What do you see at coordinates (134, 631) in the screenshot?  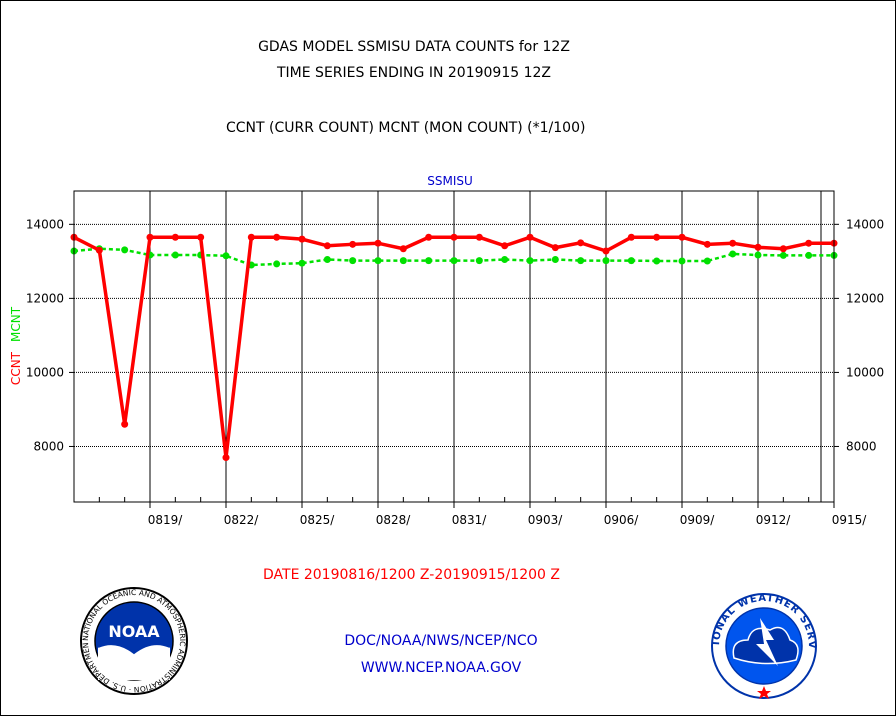 I see `noaa-logo-text: NOAA` at bounding box center [134, 631].